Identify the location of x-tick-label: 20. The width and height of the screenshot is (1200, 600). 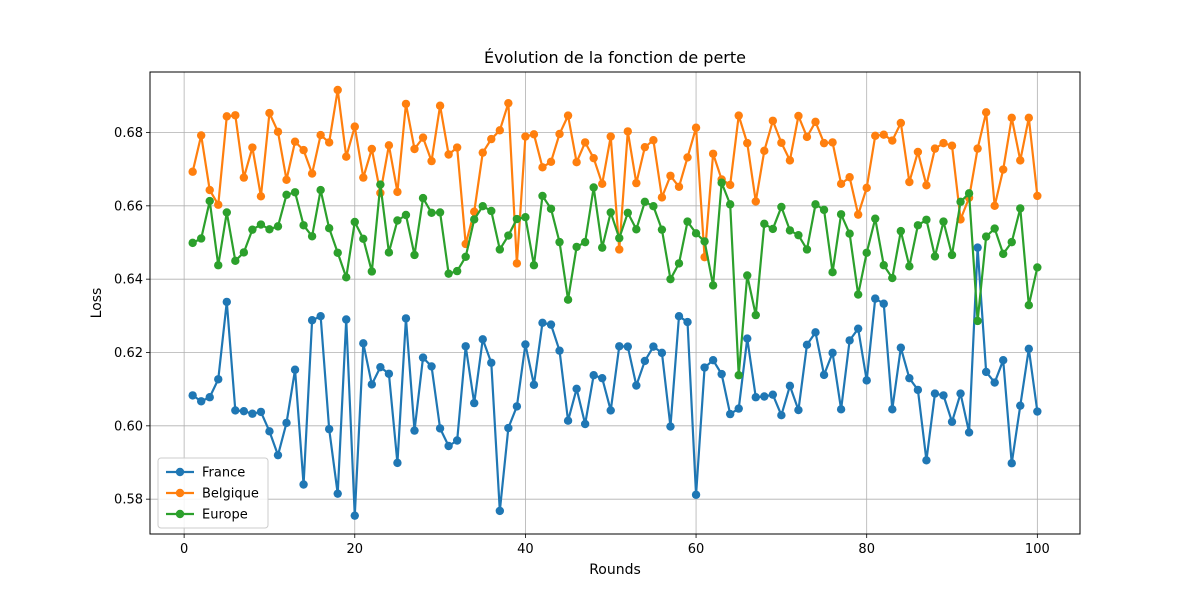
(354, 549).